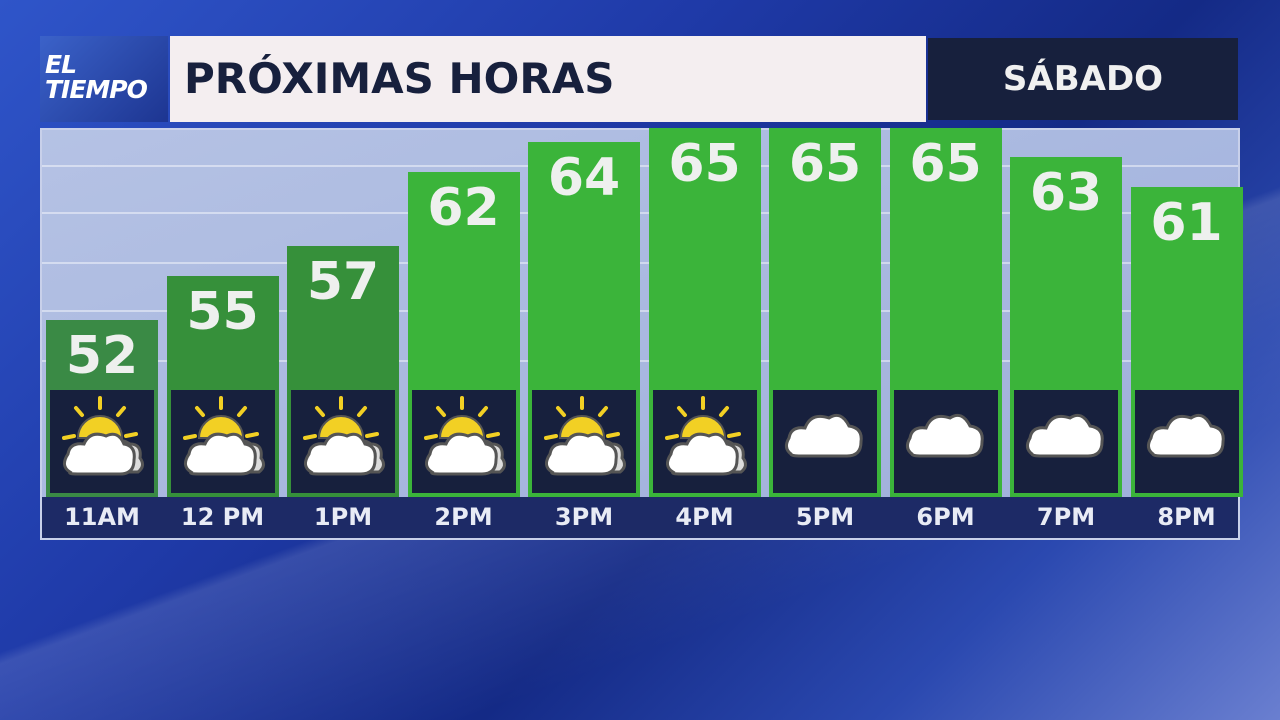 The image size is (1280, 720). I want to click on temperature-label: 52, so click(102, 356).